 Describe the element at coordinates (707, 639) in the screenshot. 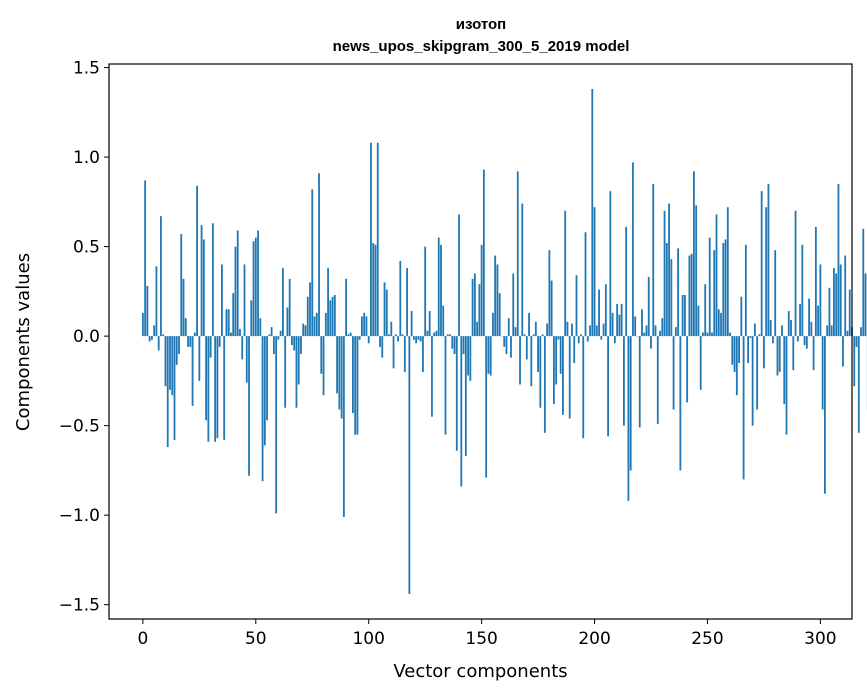

I see `x-tick-label: 250` at that location.